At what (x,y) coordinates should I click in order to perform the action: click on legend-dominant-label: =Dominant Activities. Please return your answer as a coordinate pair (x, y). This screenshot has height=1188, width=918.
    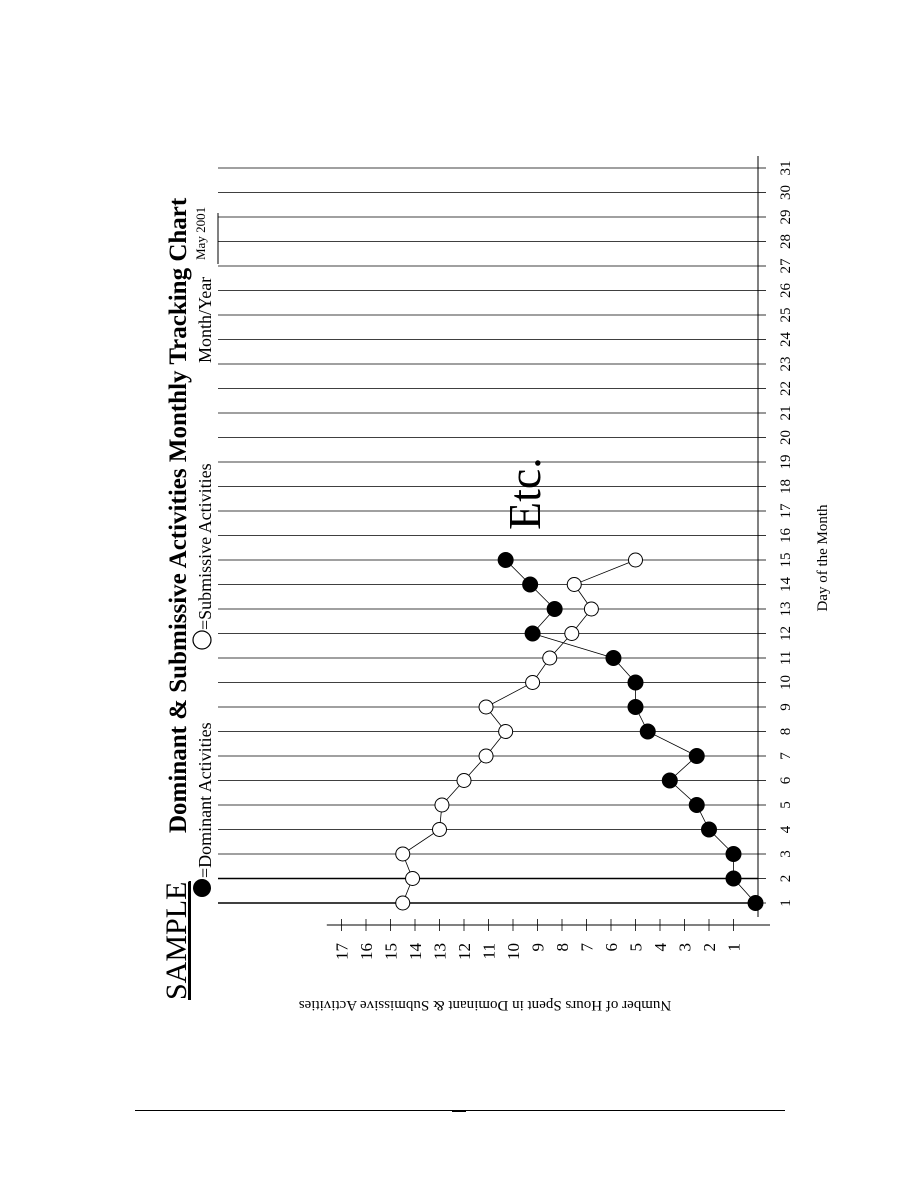
    Looking at the image, I should click on (205, 800).